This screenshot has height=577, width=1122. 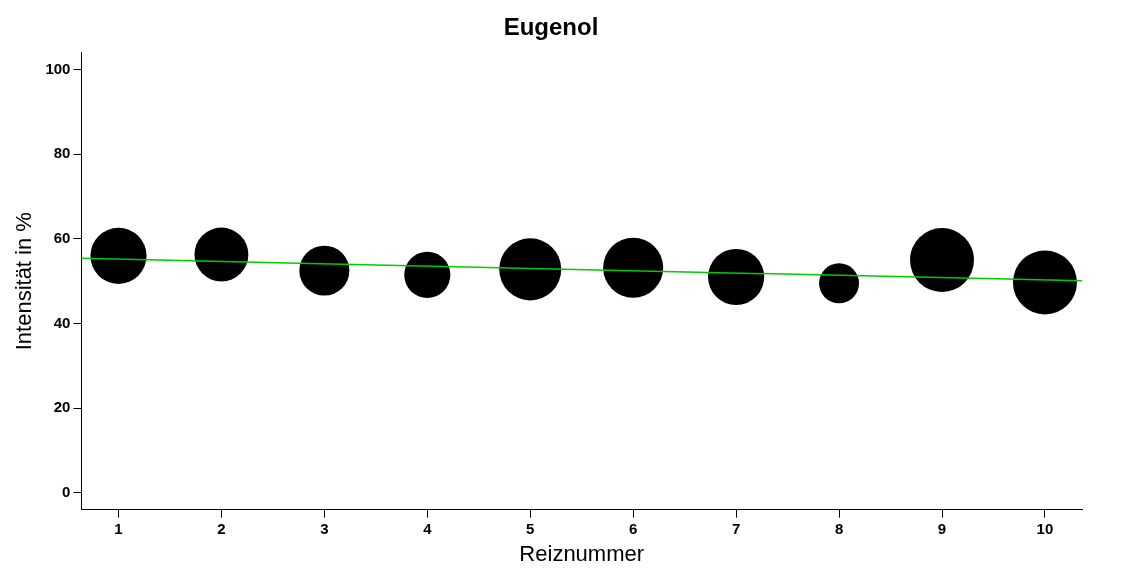 What do you see at coordinates (1045, 528) in the screenshot?
I see `x-tick-label: 10` at bounding box center [1045, 528].